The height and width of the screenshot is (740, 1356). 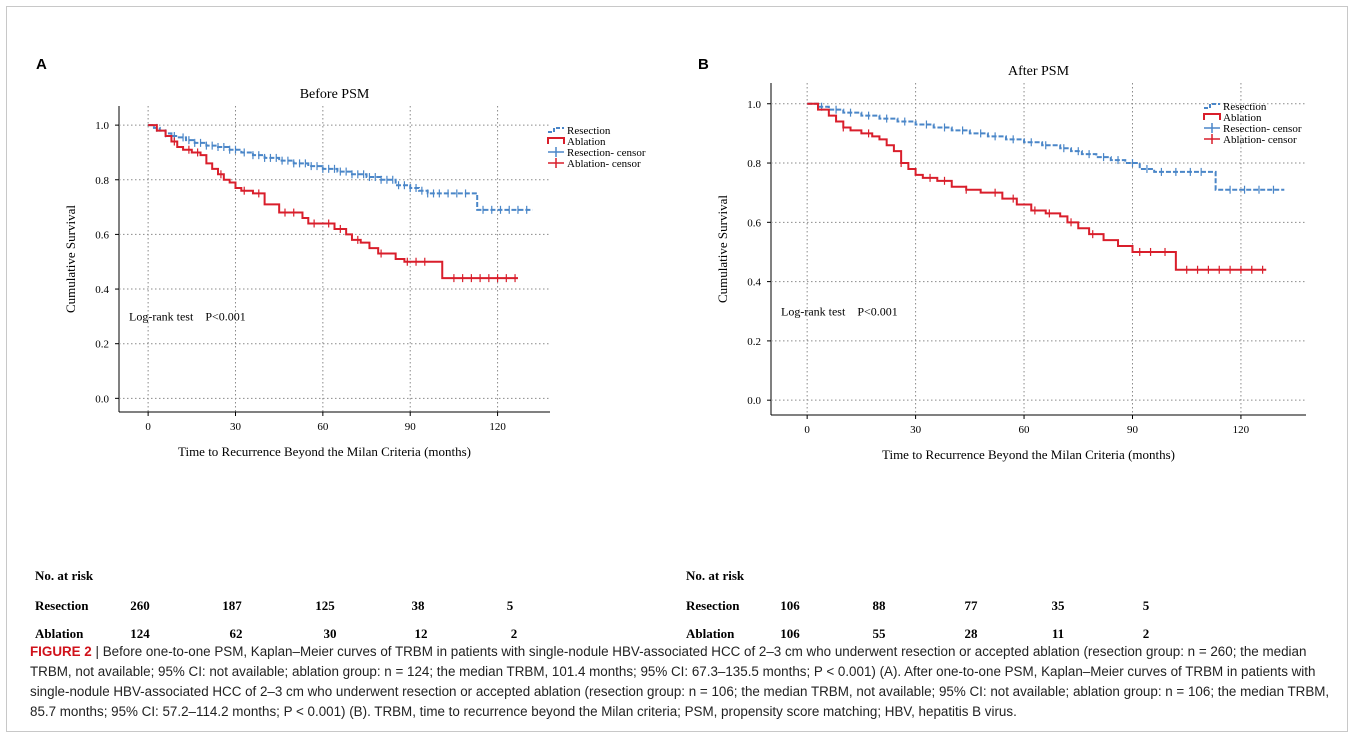 I want to click on chart-title: After PSM, so click(x=1039, y=71).